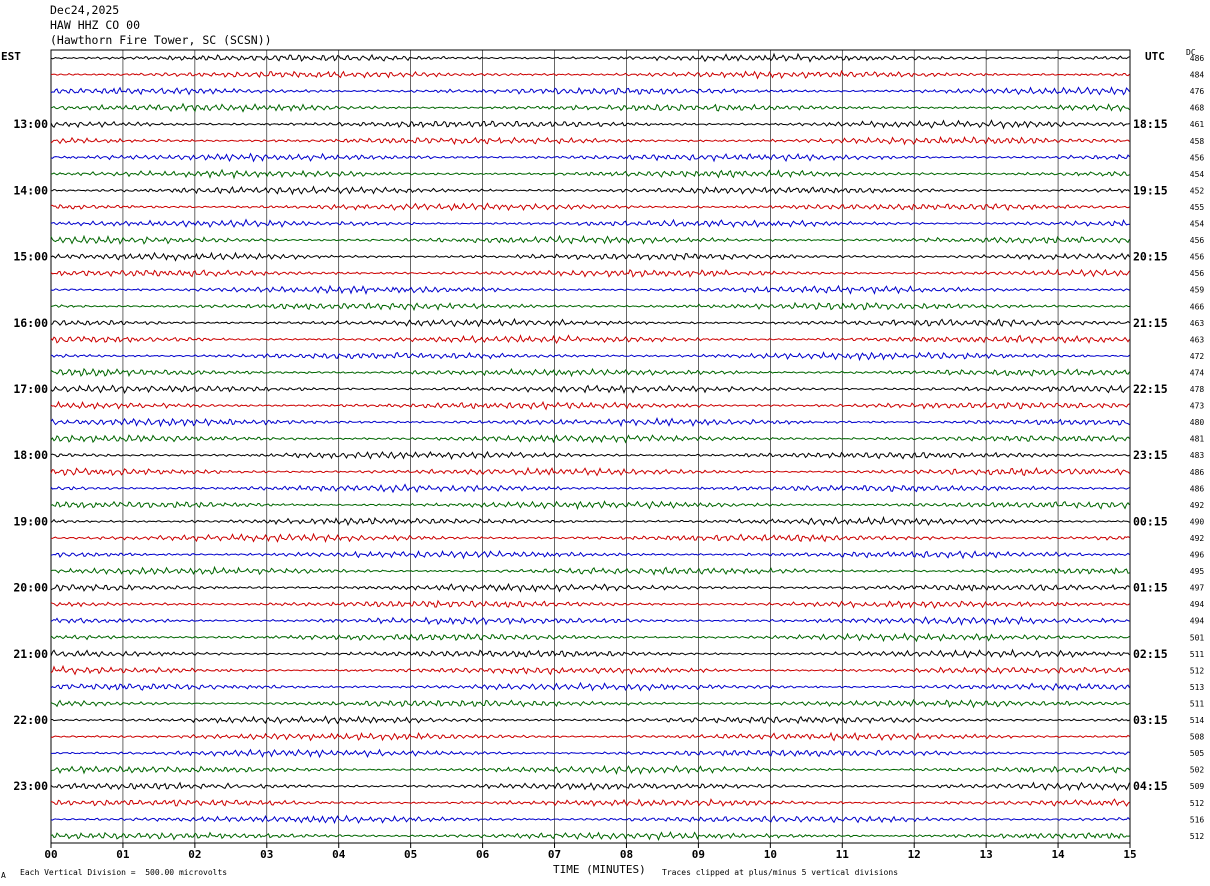 This screenshot has height=886, width=1210. Describe the element at coordinates (1197, 372) in the screenshot. I see `dc-offset-label: 474` at that location.